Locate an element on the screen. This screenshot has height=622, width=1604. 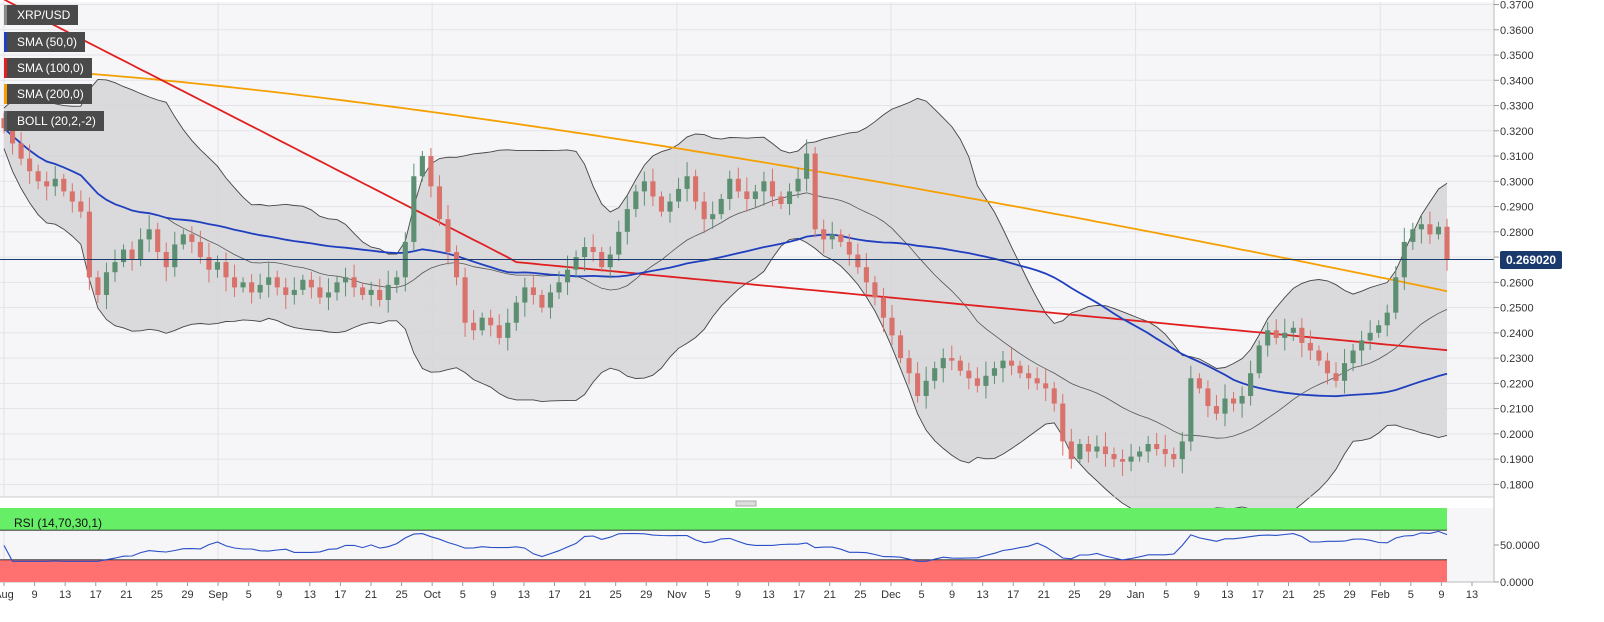
legend-symbol: XRP/USD is located at coordinates (41, 15).